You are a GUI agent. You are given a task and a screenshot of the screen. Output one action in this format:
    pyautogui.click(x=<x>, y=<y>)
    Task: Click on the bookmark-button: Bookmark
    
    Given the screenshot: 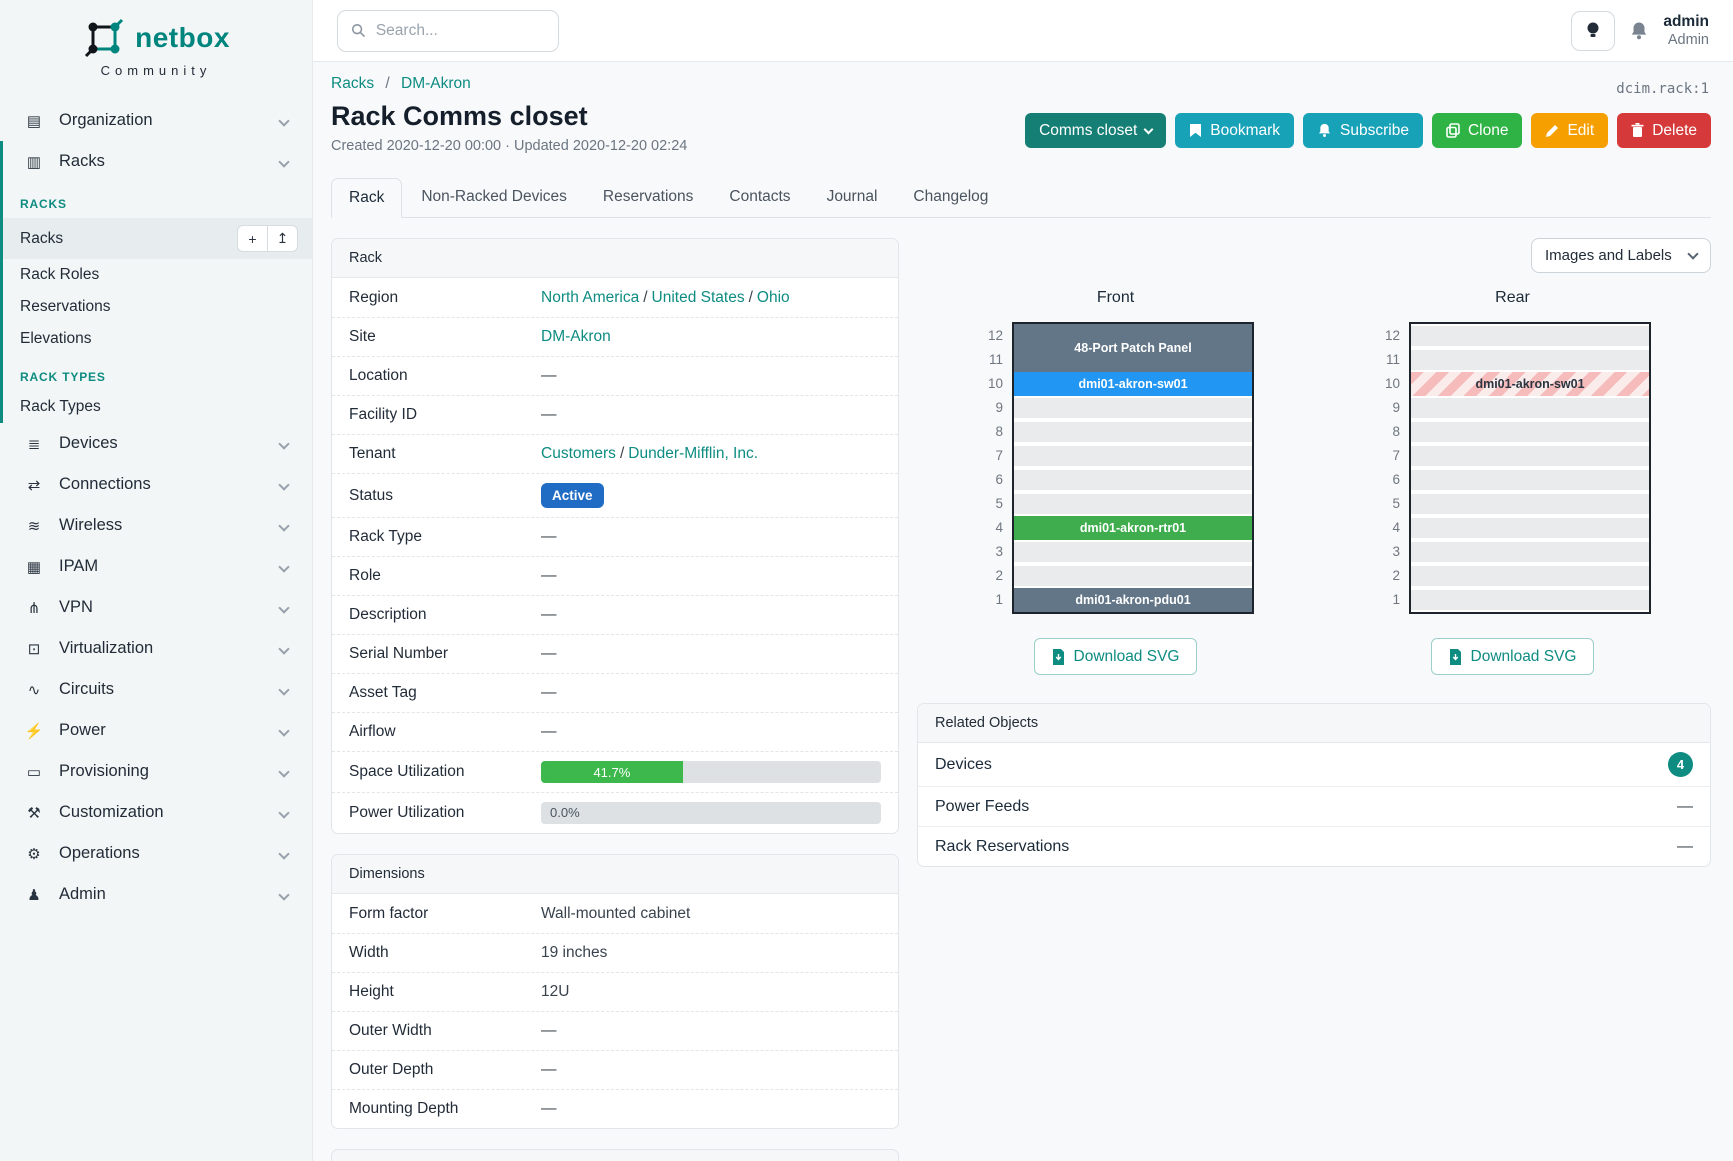 What is the action you would take?
    pyautogui.click(x=1235, y=130)
    